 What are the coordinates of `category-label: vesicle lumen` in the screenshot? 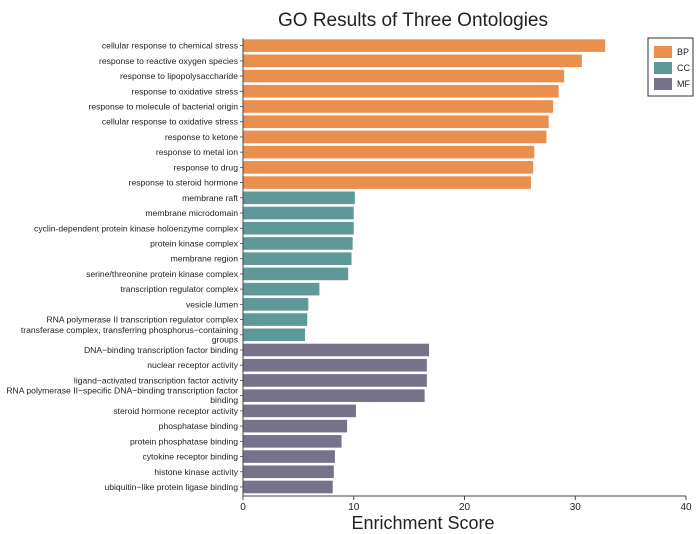 It's located at (212, 304).